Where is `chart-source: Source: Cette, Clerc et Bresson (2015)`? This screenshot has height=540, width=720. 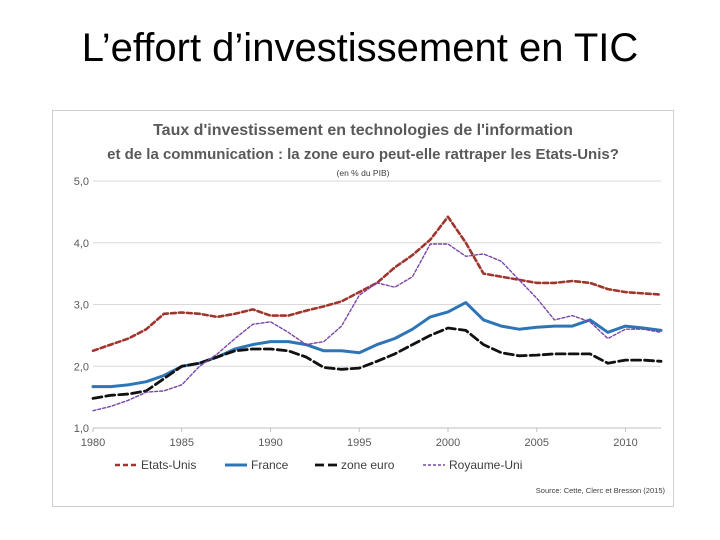
chart-source: Source: Cette, Clerc et Bresson (2015) is located at coordinates (601, 490).